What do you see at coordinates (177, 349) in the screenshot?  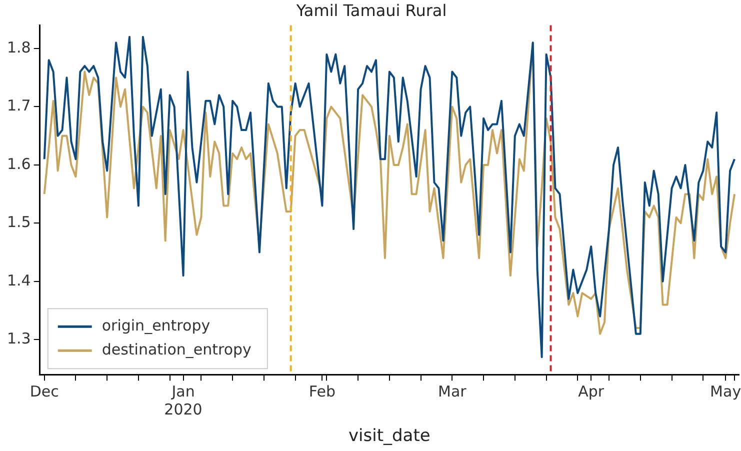 I see `legend-label: destination_entropy` at bounding box center [177, 349].